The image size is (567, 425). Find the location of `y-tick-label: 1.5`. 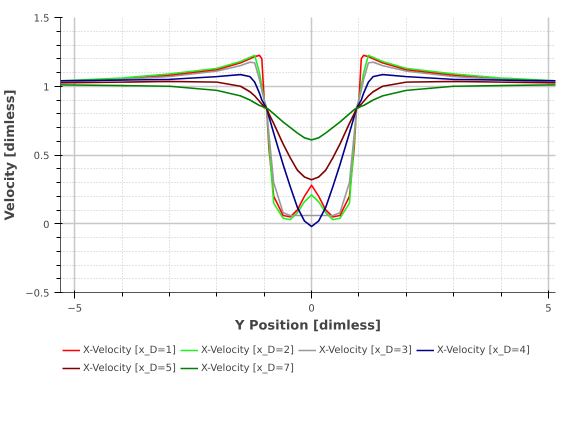

y-tick-label: 1.5 is located at coordinates (42, 19).